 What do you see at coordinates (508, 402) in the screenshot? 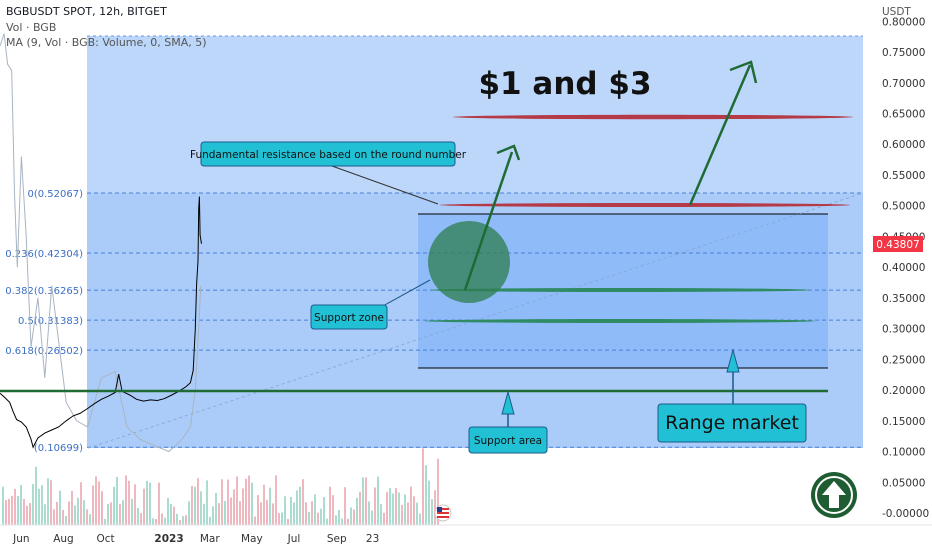
I see `support-area-pointer-head` at bounding box center [508, 402].